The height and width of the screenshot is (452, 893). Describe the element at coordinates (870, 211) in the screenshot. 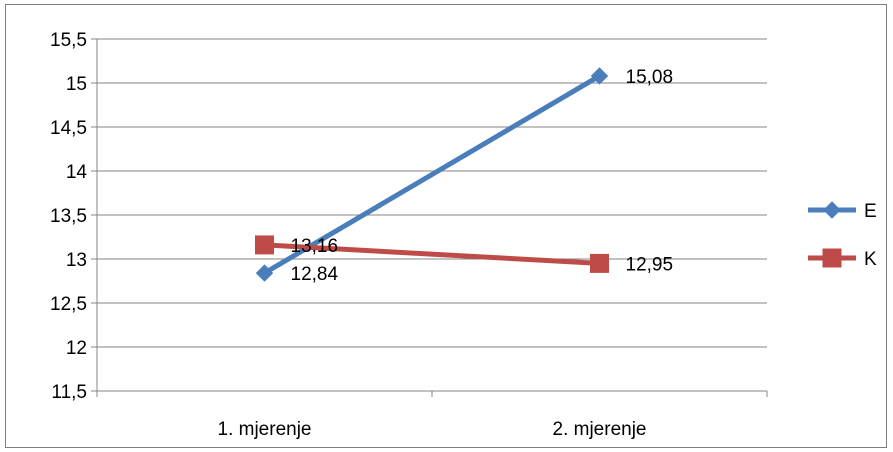

I see `legend-label-e: E` at that location.